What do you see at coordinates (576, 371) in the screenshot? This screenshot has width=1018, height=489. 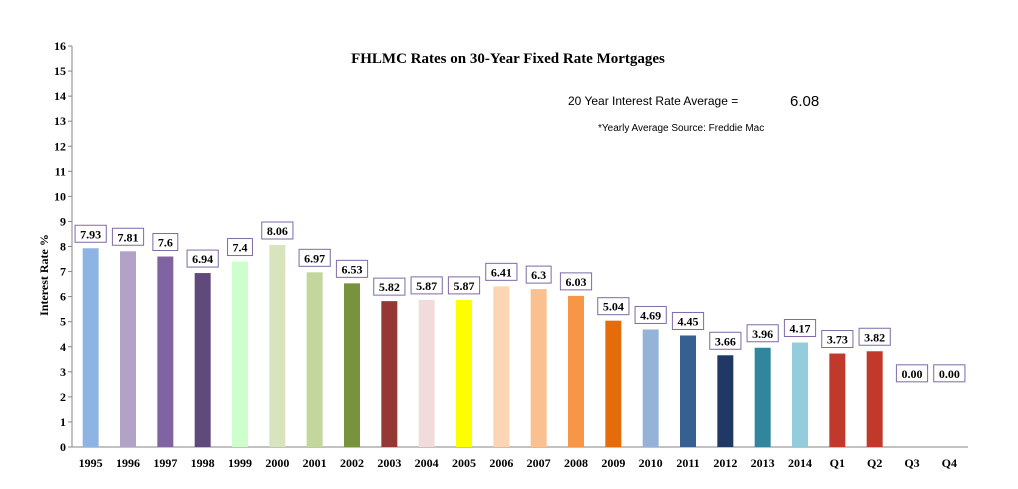 I see `bar-2008` at bounding box center [576, 371].